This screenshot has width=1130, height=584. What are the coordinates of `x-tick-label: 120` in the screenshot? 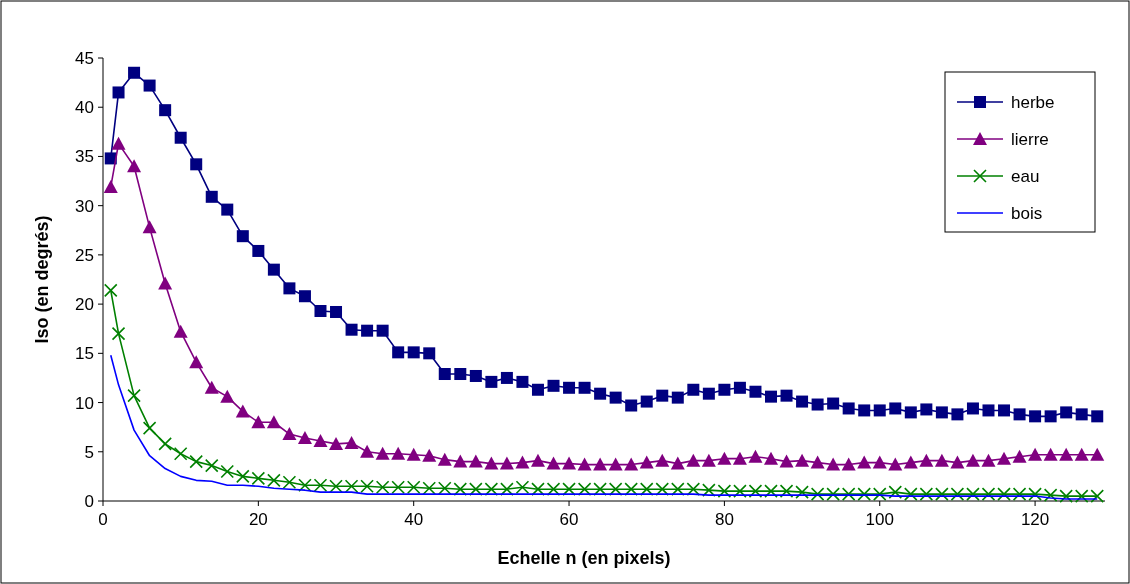 It's located at (1035, 519).